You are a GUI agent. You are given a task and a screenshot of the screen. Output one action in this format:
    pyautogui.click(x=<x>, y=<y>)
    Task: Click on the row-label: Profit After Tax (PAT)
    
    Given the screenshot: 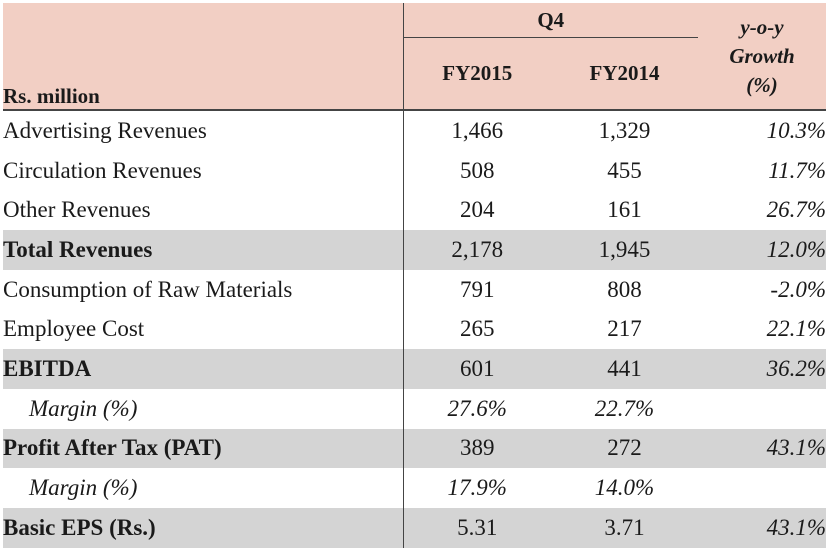 What is the action you would take?
    pyautogui.click(x=203, y=448)
    